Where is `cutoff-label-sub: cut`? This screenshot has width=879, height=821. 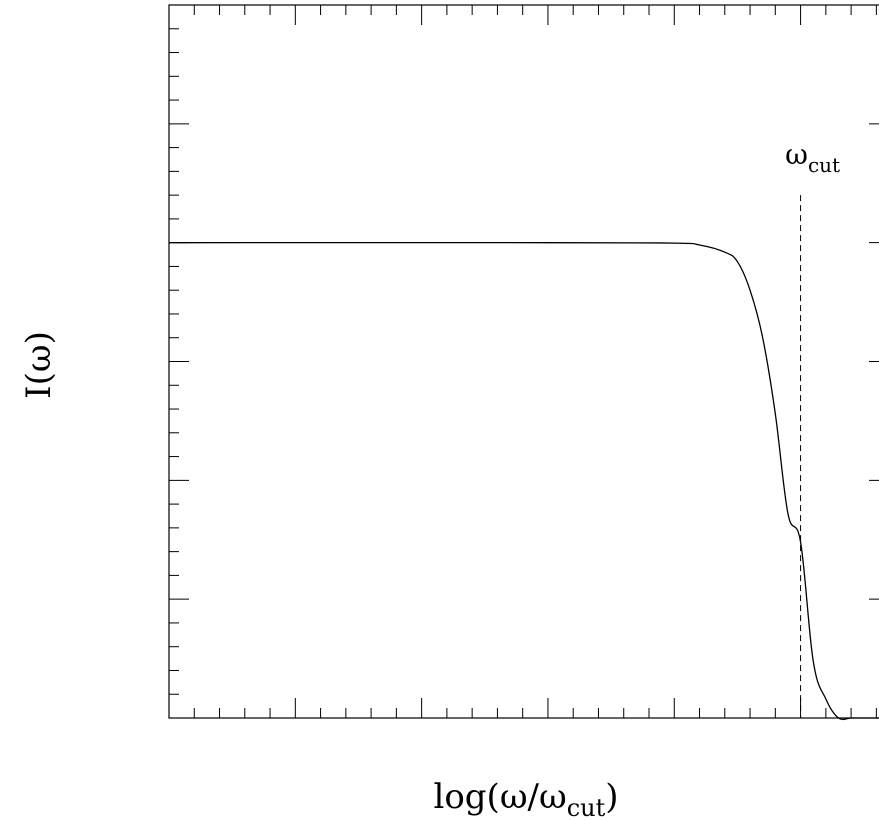 cutoff-label-sub: cut is located at coordinates (824, 165).